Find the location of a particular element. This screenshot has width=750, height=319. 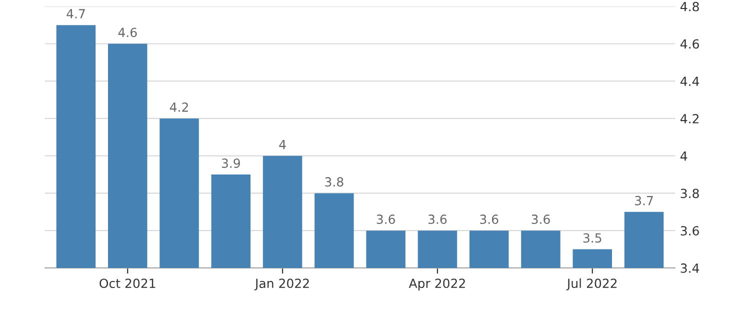

y-tick-label: 4.4 is located at coordinates (690, 81).